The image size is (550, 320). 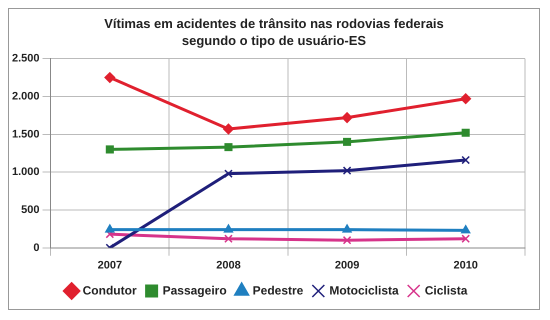 I want to click on x-tick-label: 2010, so click(x=465, y=265).